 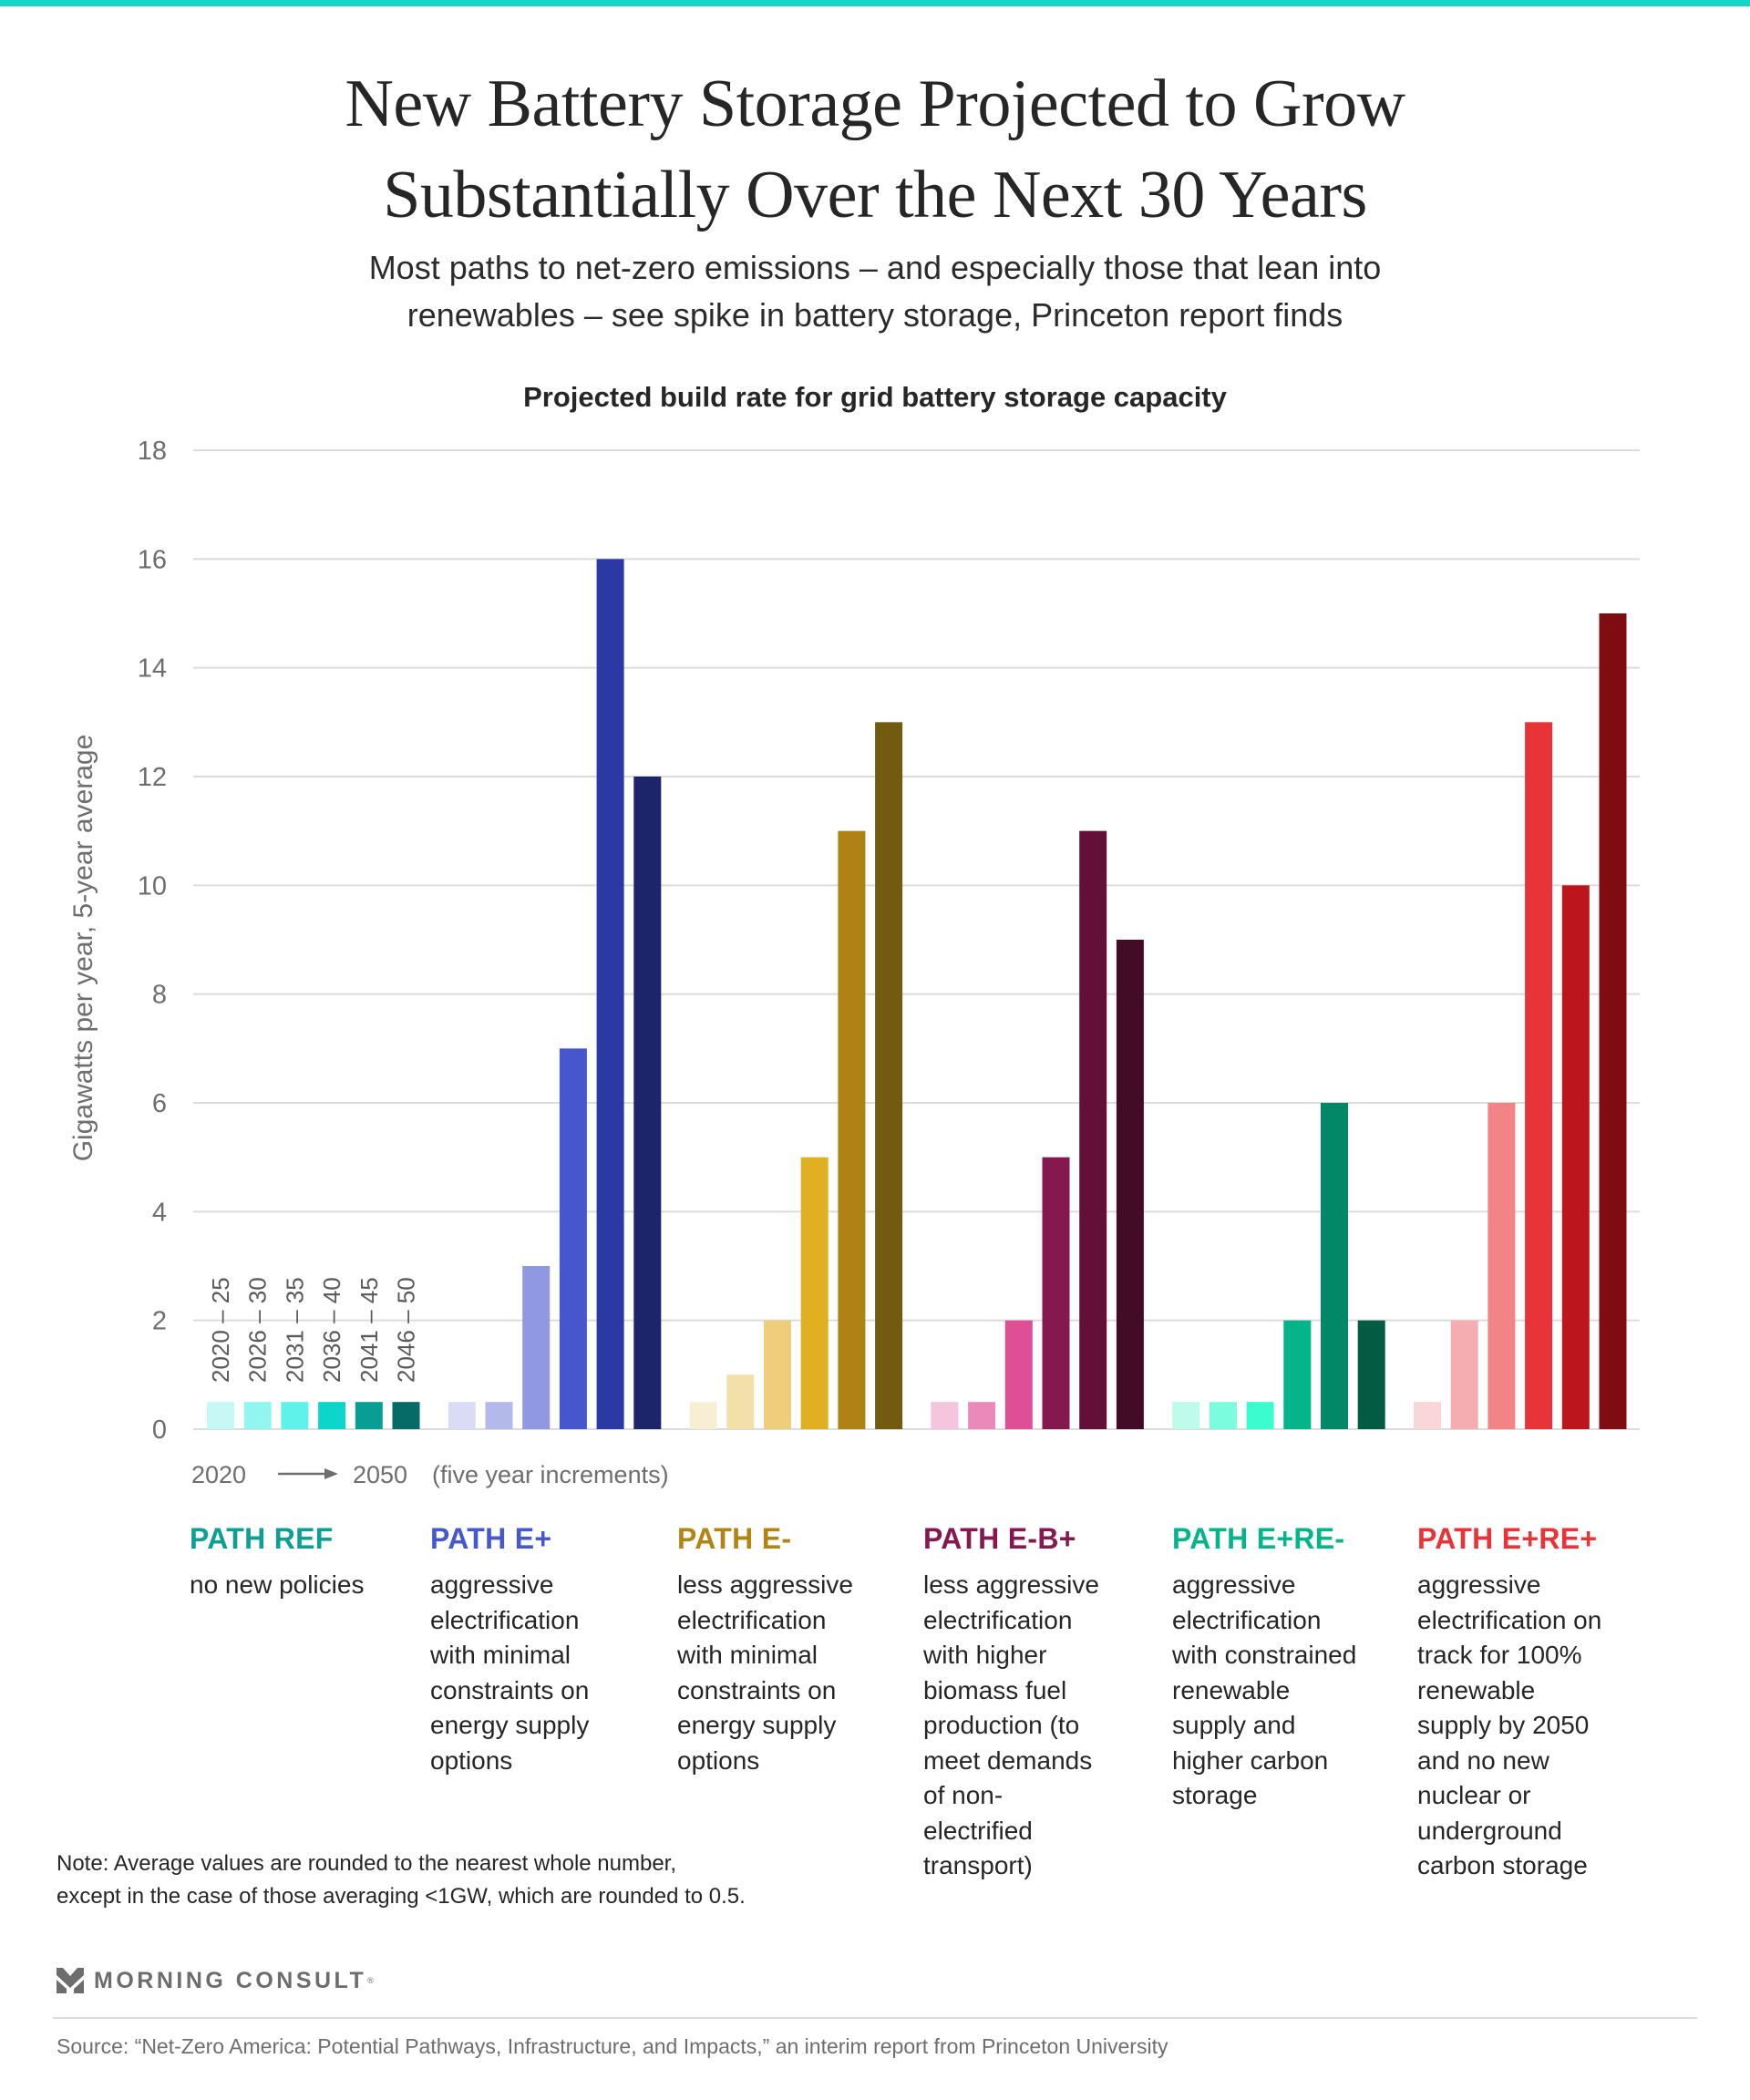 What do you see at coordinates (231, 1980) in the screenshot?
I see `logo-text: MORNING CONSULT` at bounding box center [231, 1980].